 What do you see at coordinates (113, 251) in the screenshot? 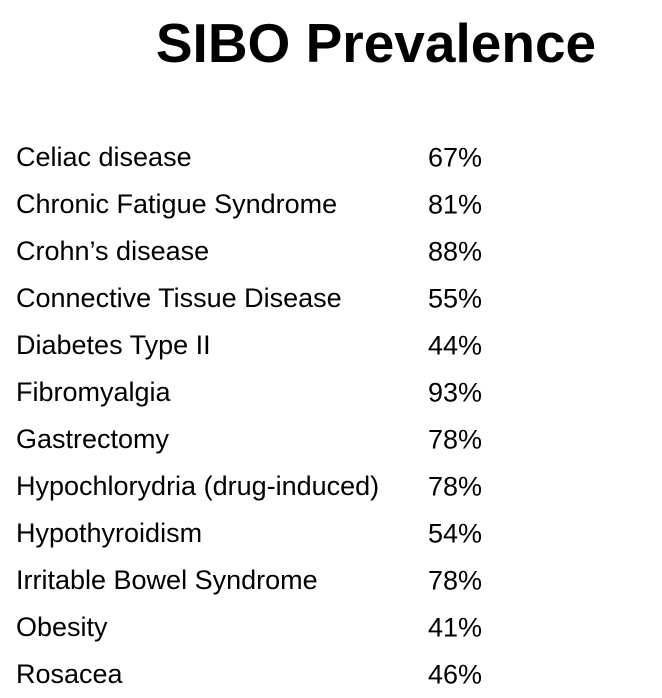
I see `condition-label: Crohn’s disease` at bounding box center [113, 251].